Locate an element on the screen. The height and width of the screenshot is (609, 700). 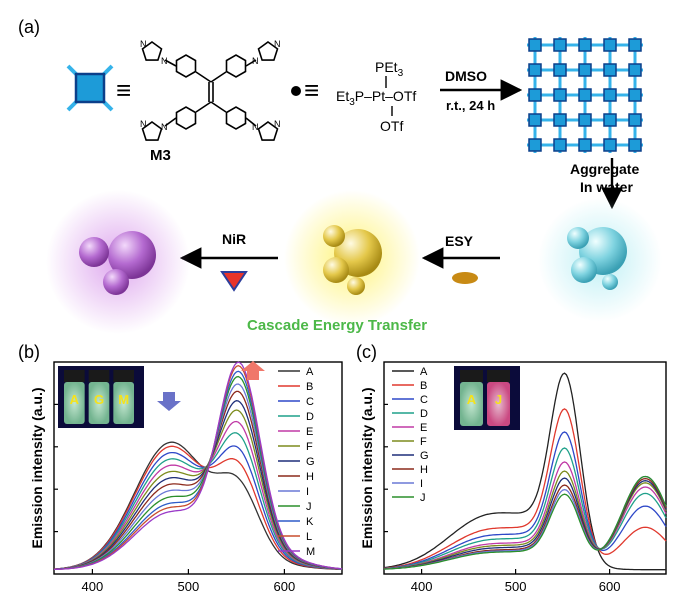
series-line-J is located at coordinates (525, 522).